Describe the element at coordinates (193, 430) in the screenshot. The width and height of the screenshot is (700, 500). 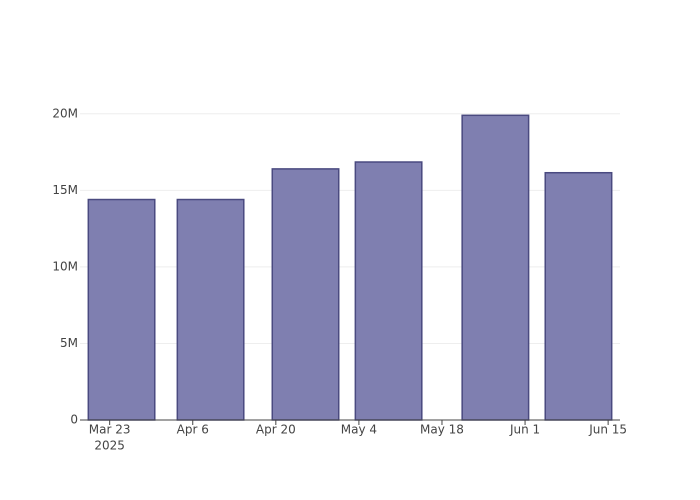
I see `x-tick-label: Apr 6` at that location.